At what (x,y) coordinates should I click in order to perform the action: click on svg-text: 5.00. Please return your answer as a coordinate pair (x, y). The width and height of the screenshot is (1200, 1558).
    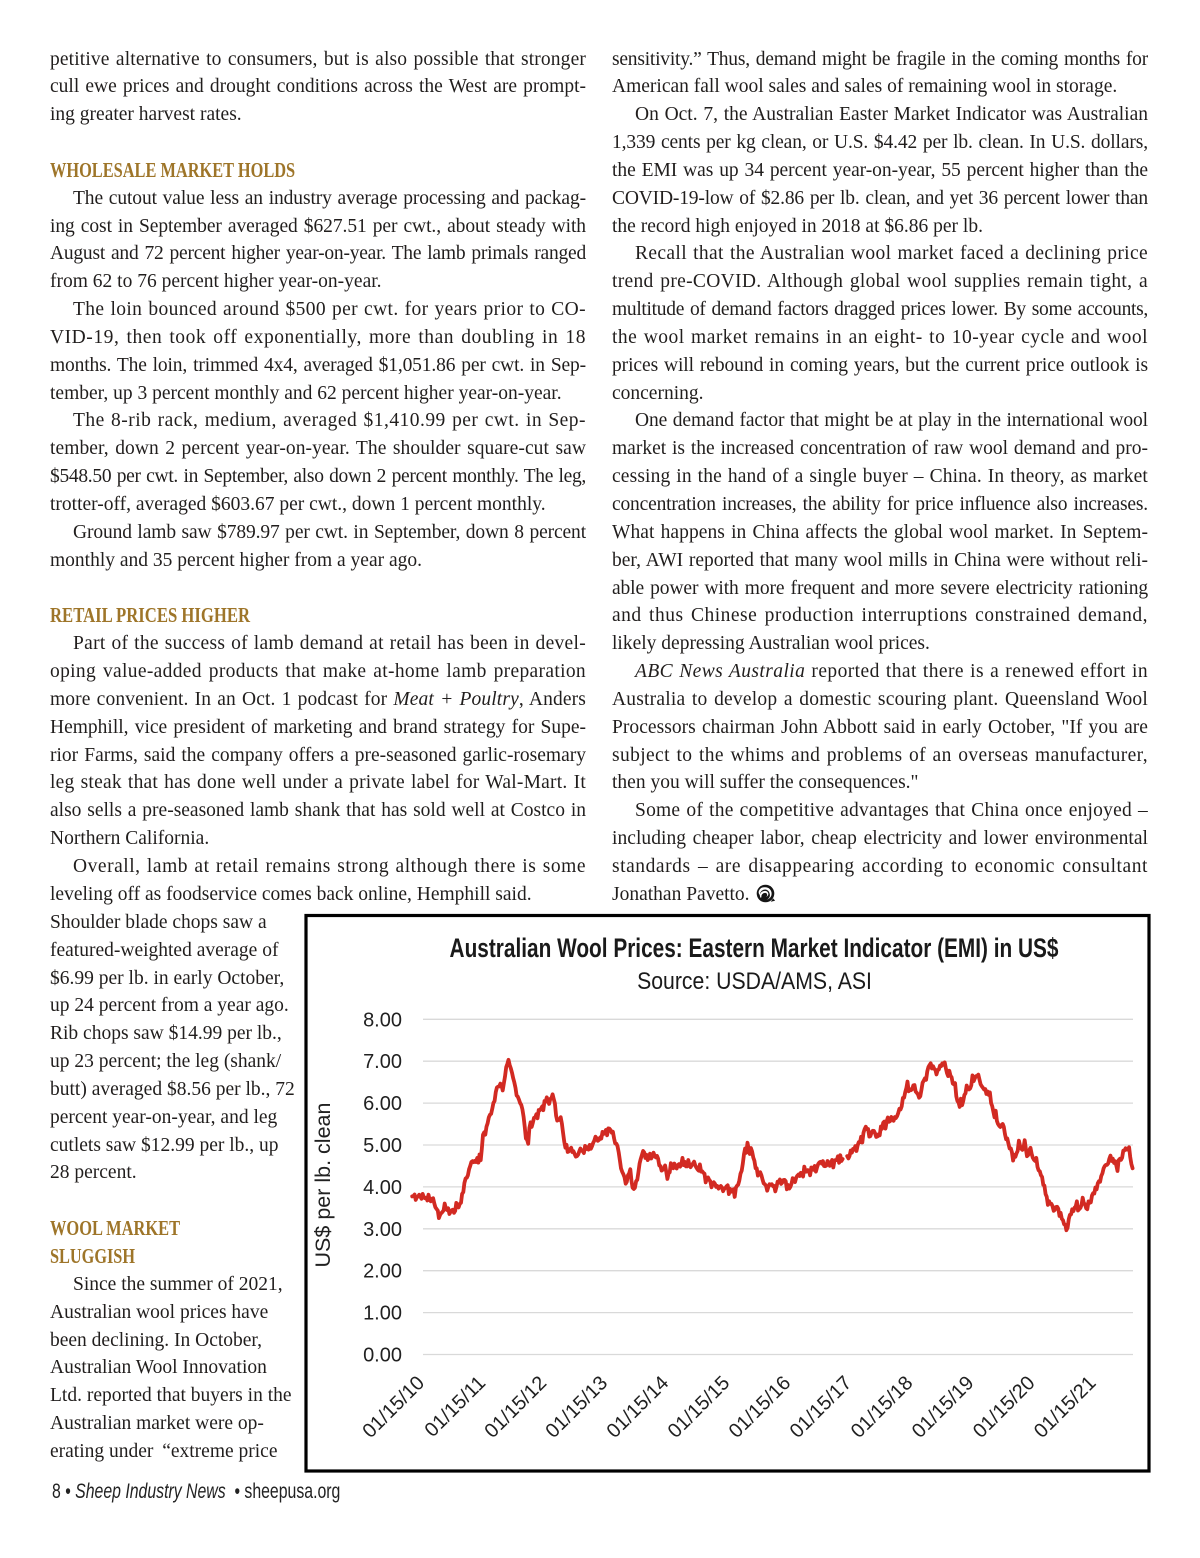
    Looking at the image, I should click on (382, 1146).